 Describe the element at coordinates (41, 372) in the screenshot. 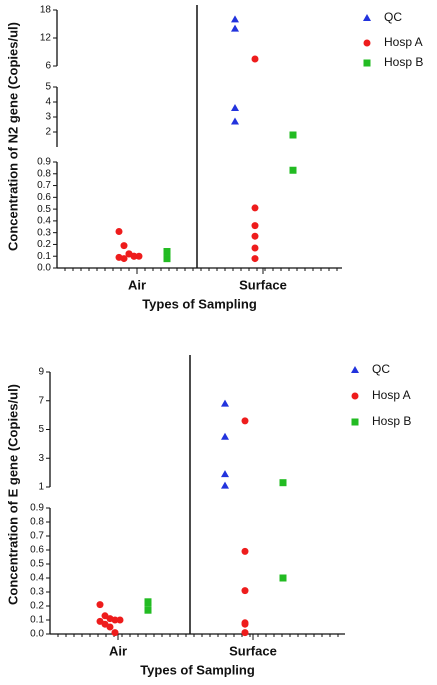

I see `y-tick-label: 9` at that location.